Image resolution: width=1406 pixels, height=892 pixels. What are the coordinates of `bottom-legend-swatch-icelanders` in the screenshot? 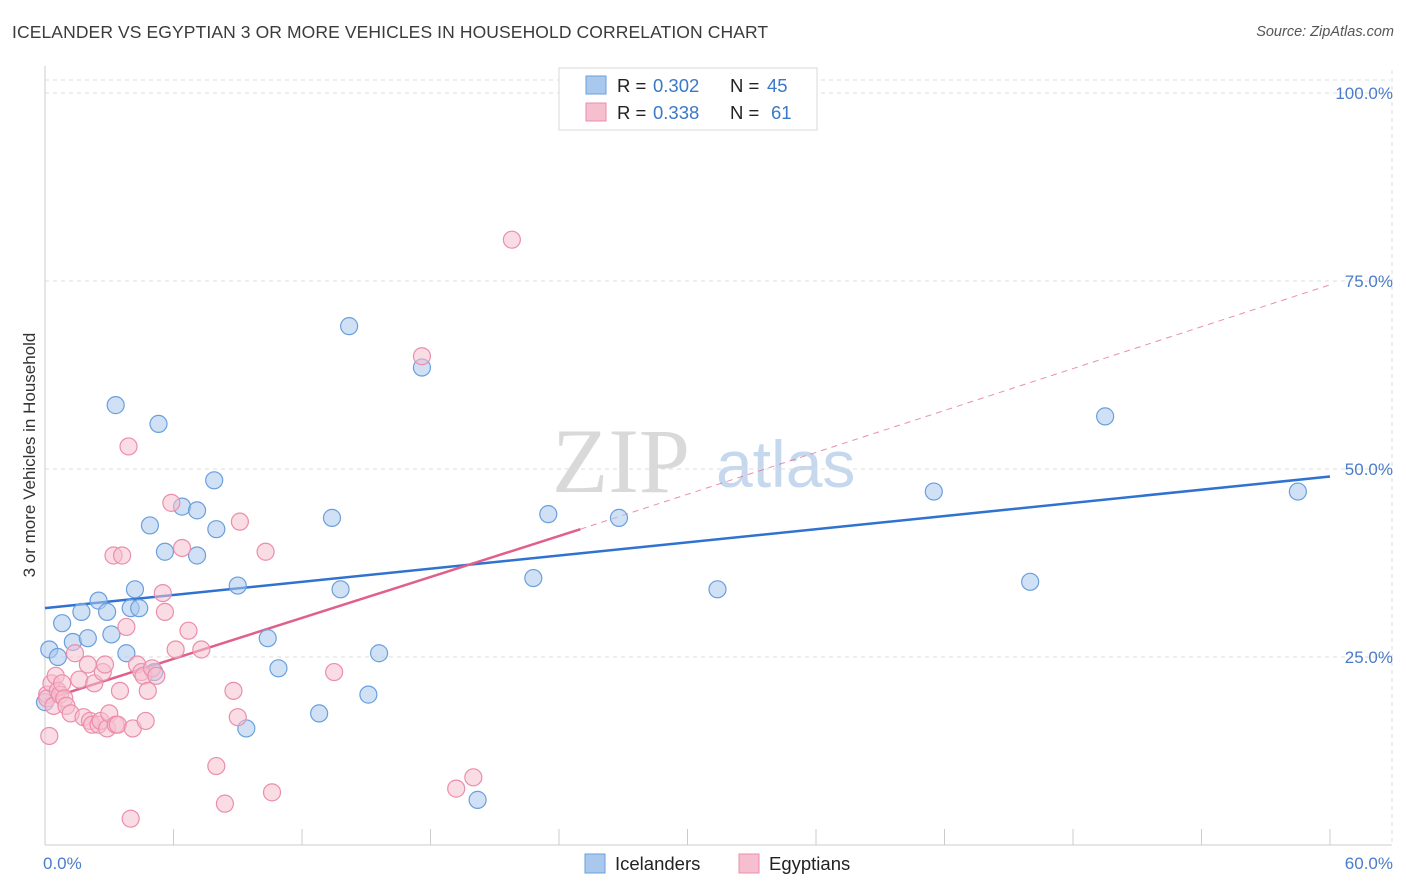 It's located at (595, 863).